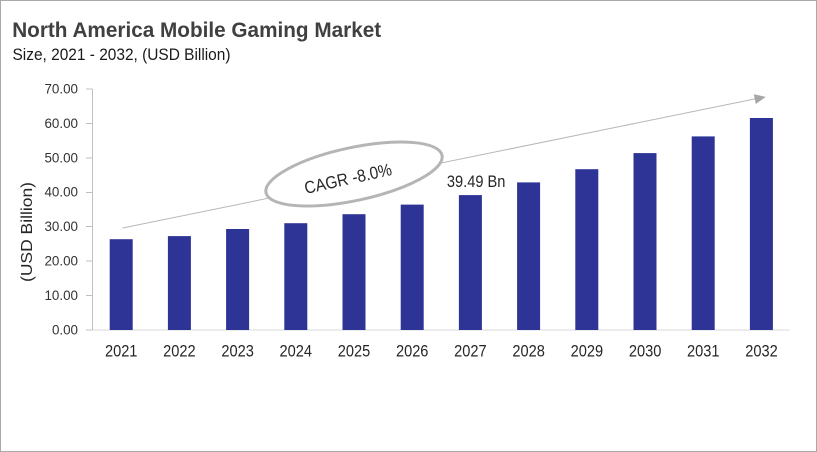 The image size is (817, 452). Describe the element at coordinates (27, 232) in the screenshot. I see `svg-text: (USD Billion)` at that location.